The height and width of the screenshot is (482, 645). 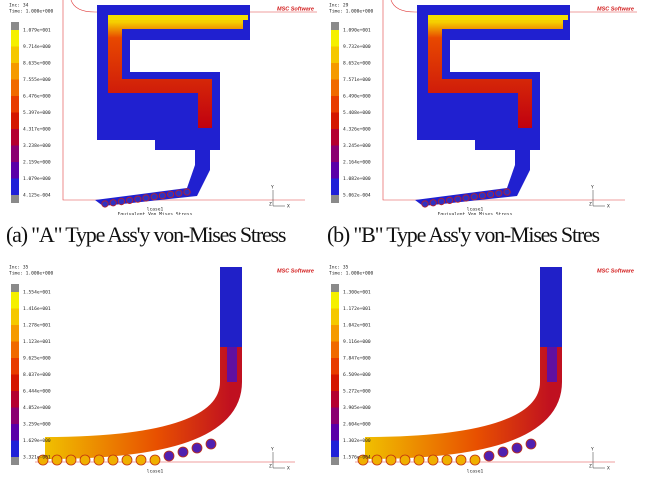 What do you see at coordinates (37, 31) in the screenshot?
I see `legend-label: 1.079e+001` at bounding box center [37, 31].